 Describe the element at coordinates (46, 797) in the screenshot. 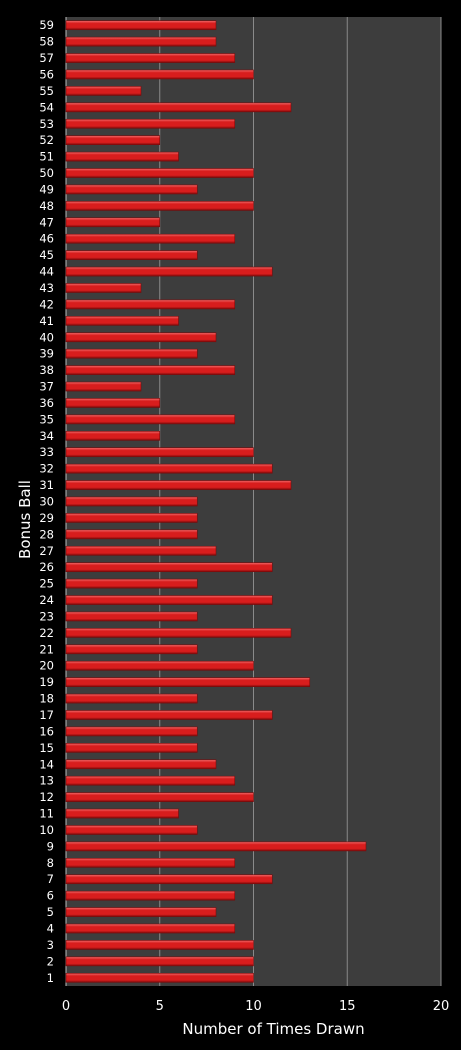

I see `y-tick-label-12: 12` at that location.